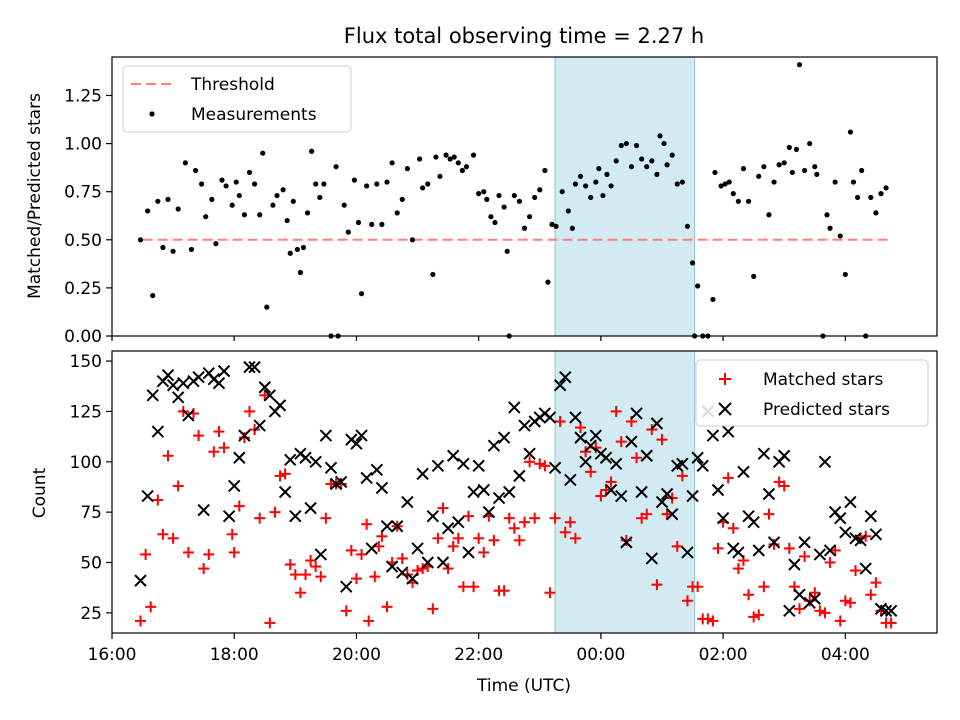  Describe the element at coordinates (523, 686) in the screenshot. I see `x-axis-label: Time (UTC)` at that location.